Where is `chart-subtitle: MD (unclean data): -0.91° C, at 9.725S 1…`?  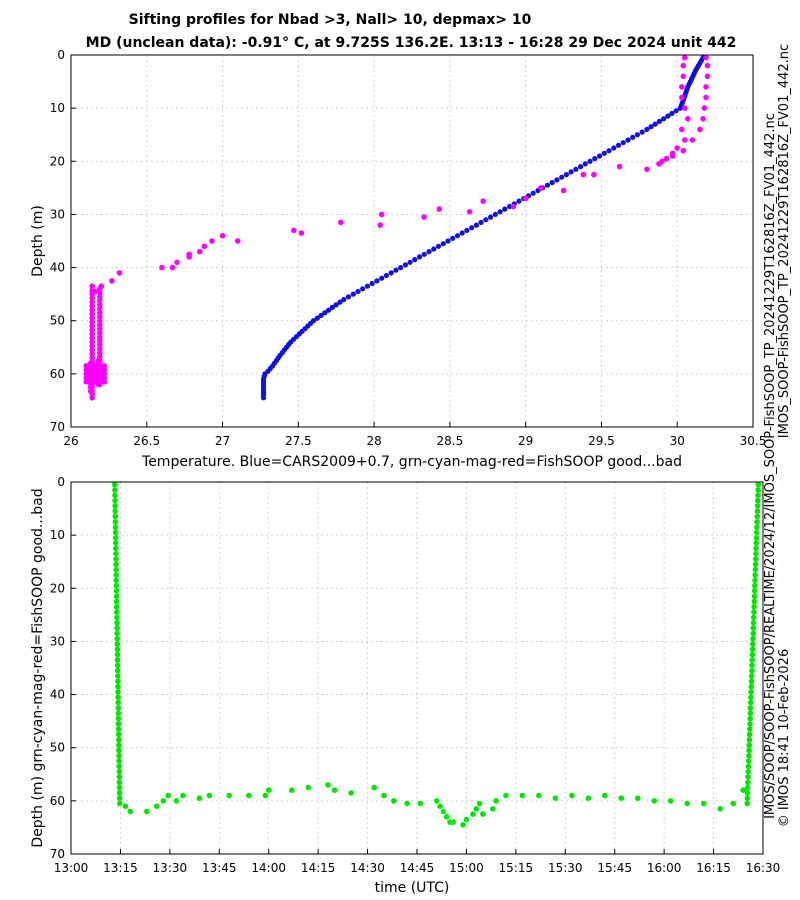 chart-subtitle: MD (unclean data): -0.91° C, at 9.725S 1… is located at coordinates (411, 43).